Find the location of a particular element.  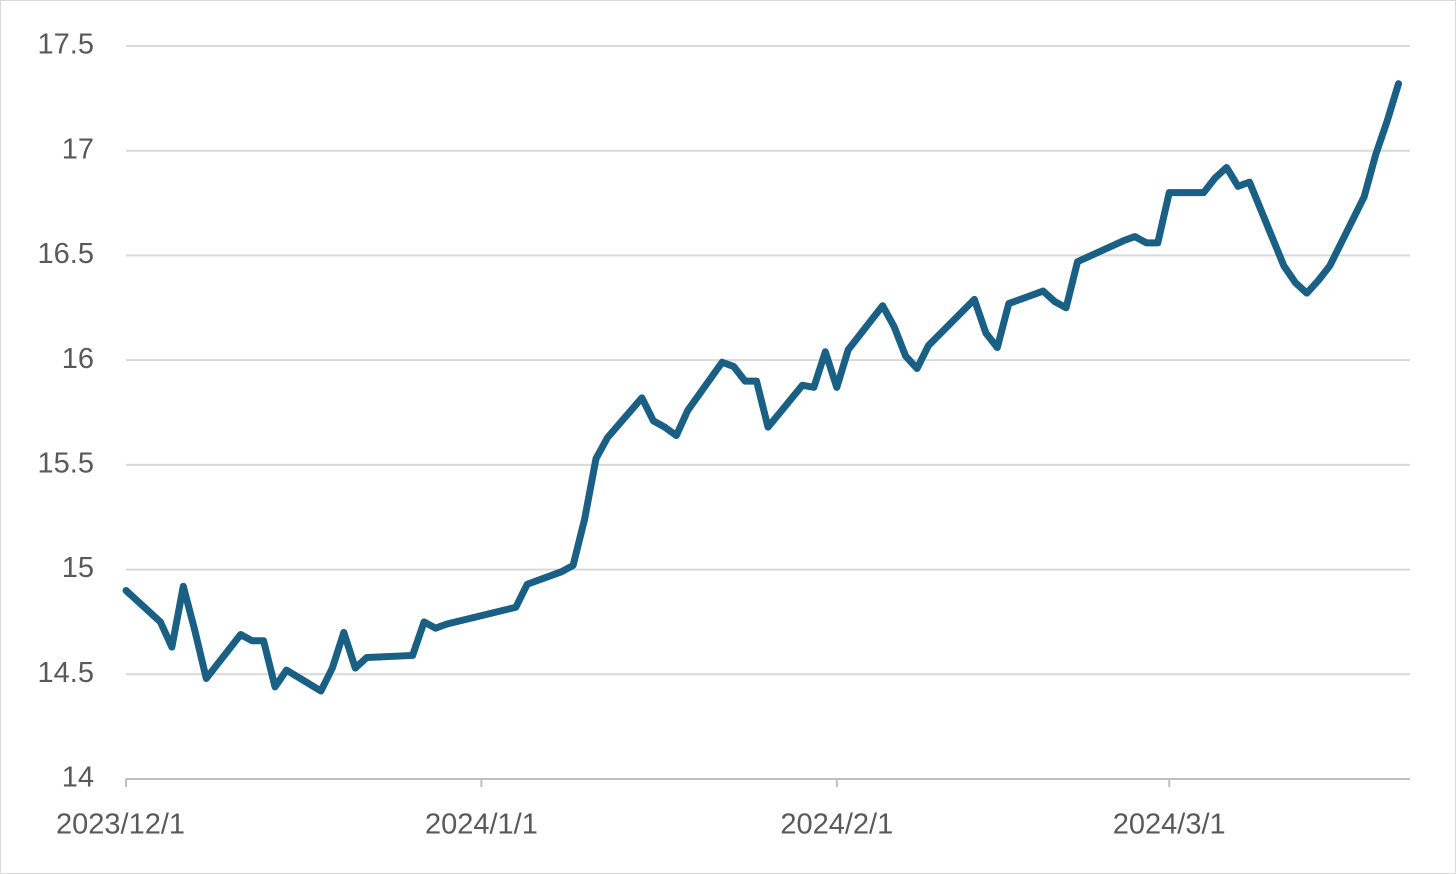

y-tick-label: 14.5 is located at coordinates (66, 673).